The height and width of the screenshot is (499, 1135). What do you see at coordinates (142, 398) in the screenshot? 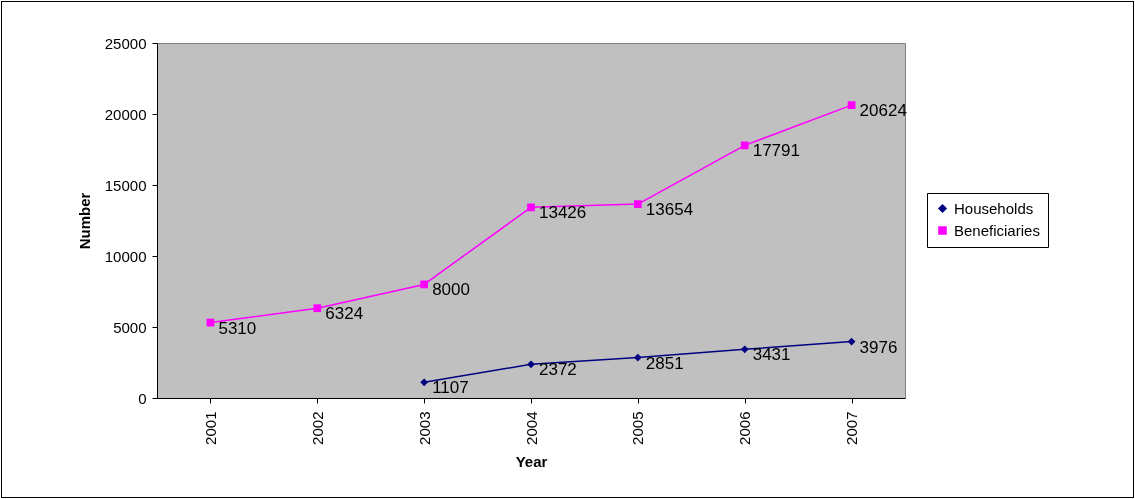
I see `y-tick-label: 0` at bounding box center [142, 398].